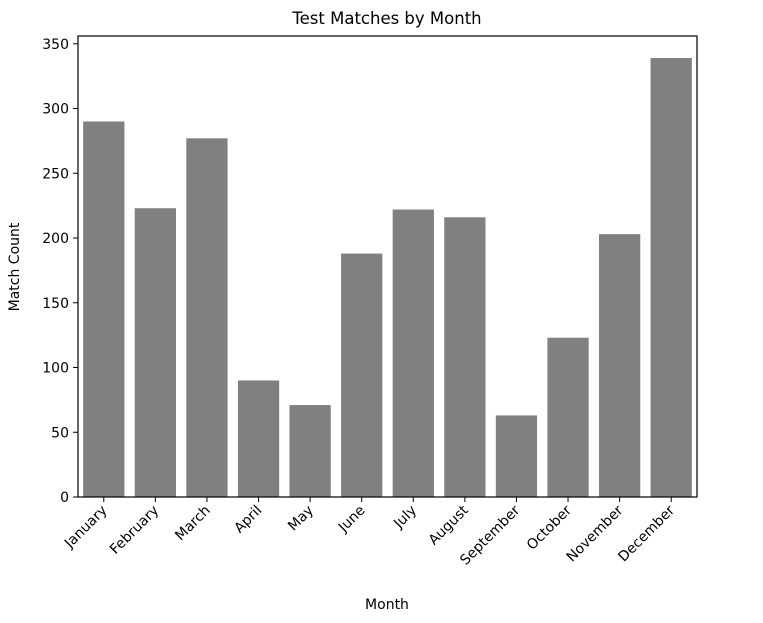 The height and width of the screenshot is (623, 763). Describe the element at coordinates (386, 18) in the screenshot. I see `chart-title: Test Matches by Month` at that location.